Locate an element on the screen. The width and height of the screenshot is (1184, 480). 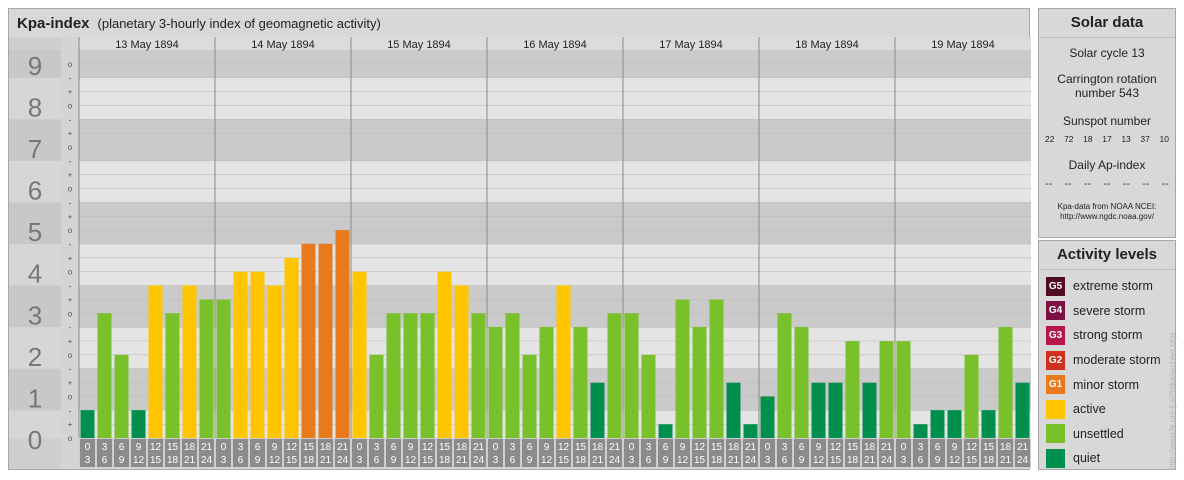
legend-label: extreme storm is located at coordinates (1113, 286).